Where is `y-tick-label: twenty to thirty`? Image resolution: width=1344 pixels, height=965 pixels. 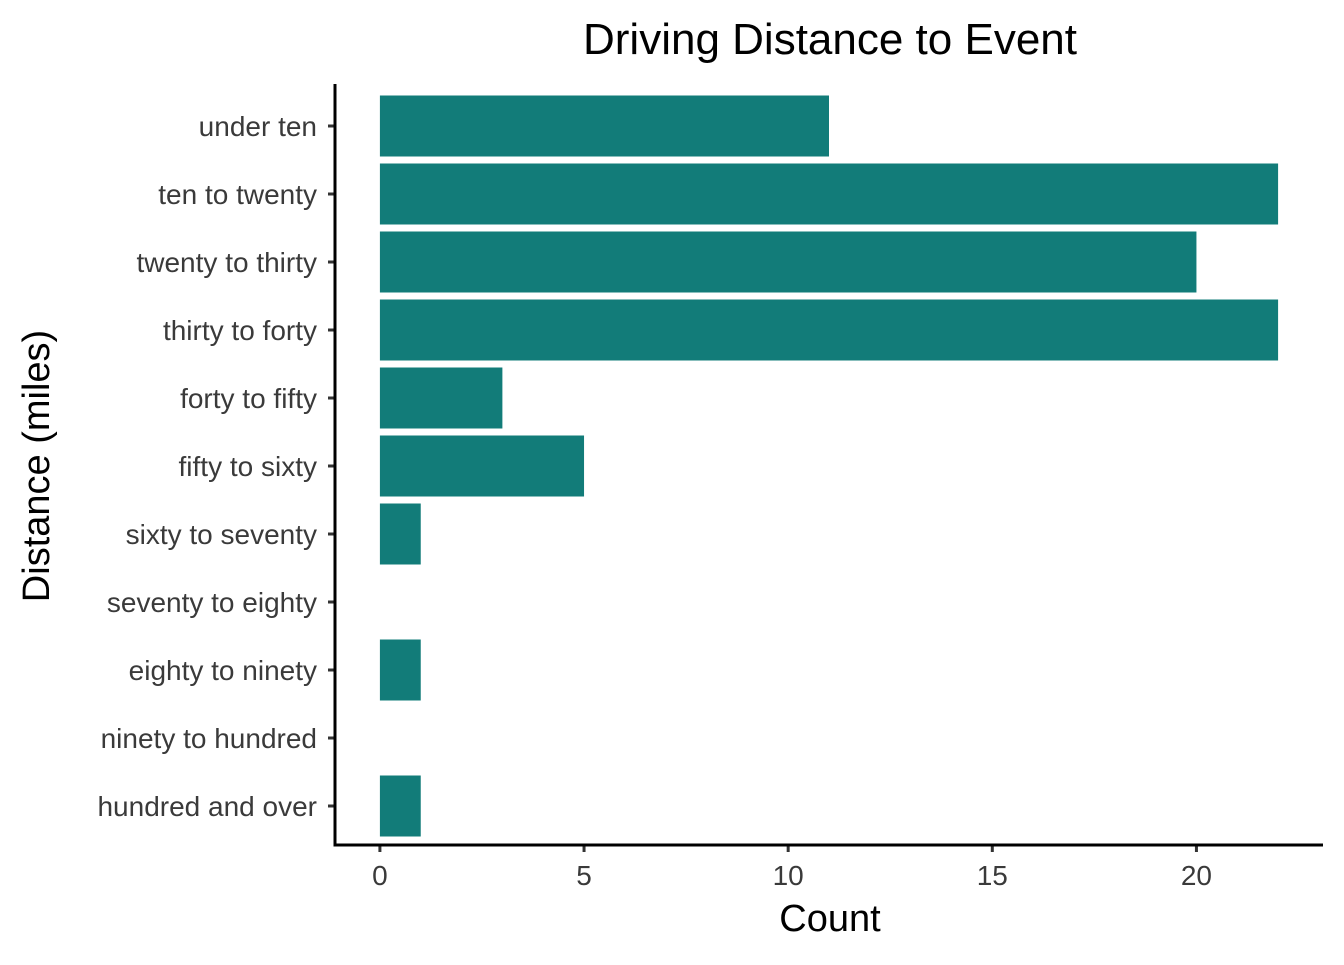
y-tick-label: twenty to thirty is located at coordinates (226, 262).